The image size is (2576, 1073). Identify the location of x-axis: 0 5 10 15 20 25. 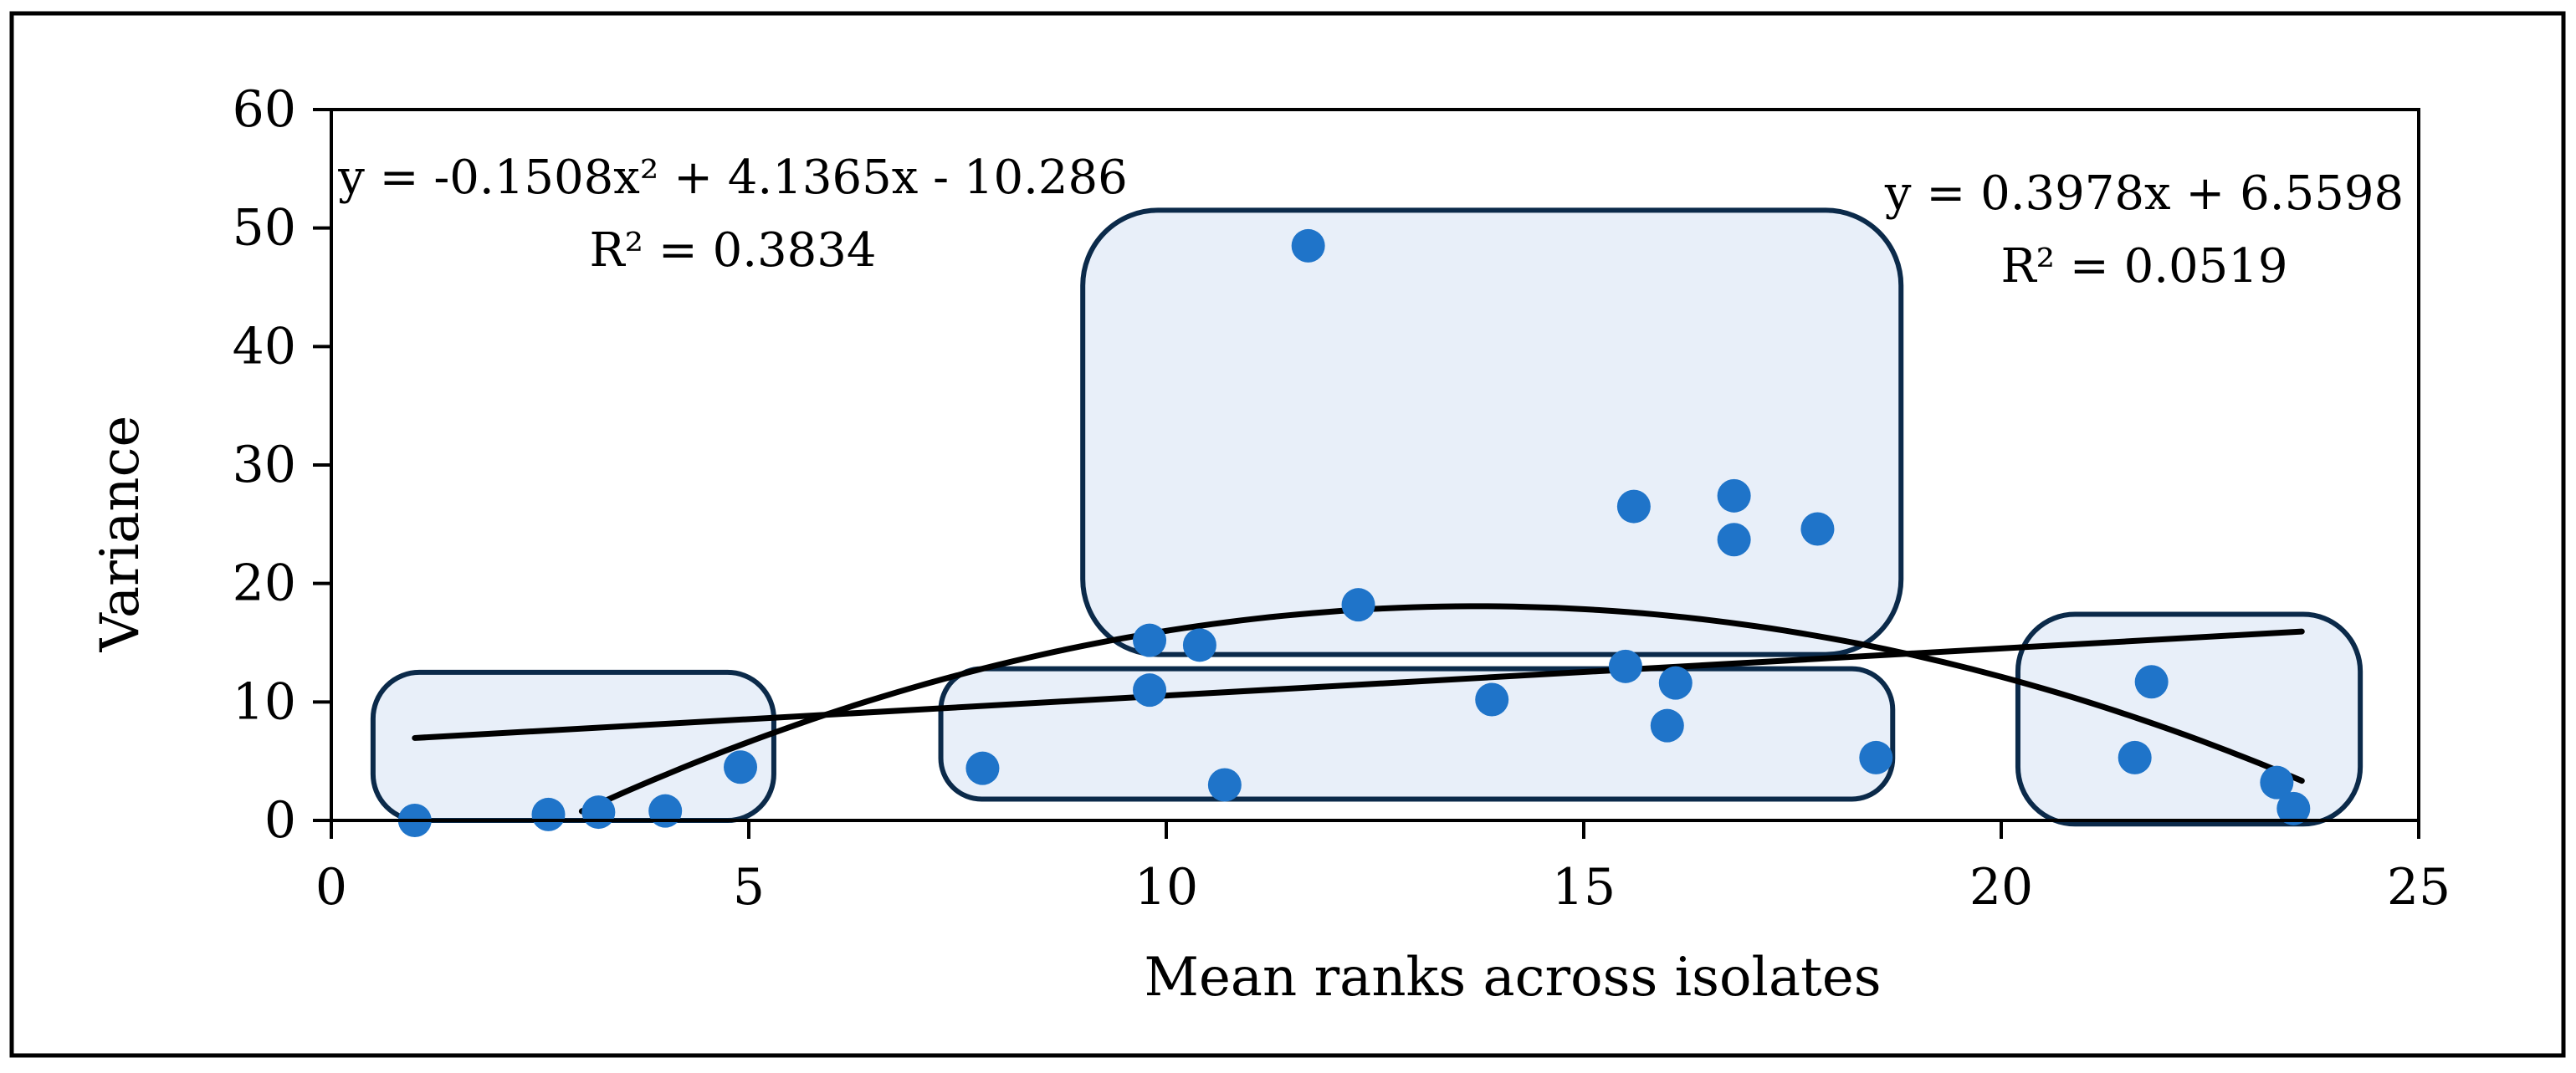
(1383, 868).